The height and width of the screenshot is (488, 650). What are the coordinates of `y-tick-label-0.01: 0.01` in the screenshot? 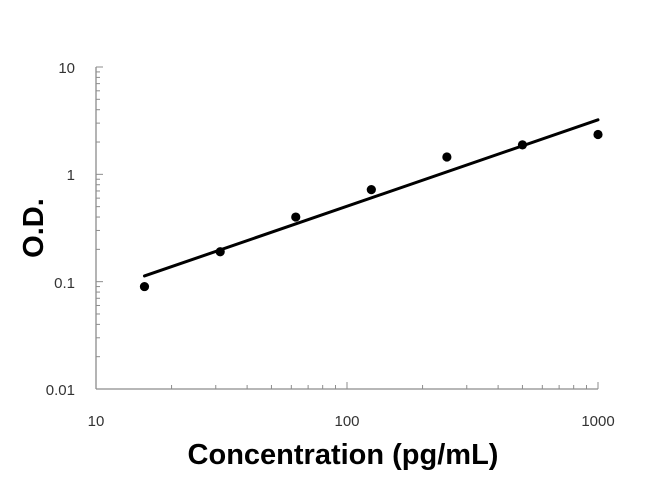 It's located at (60, 390).